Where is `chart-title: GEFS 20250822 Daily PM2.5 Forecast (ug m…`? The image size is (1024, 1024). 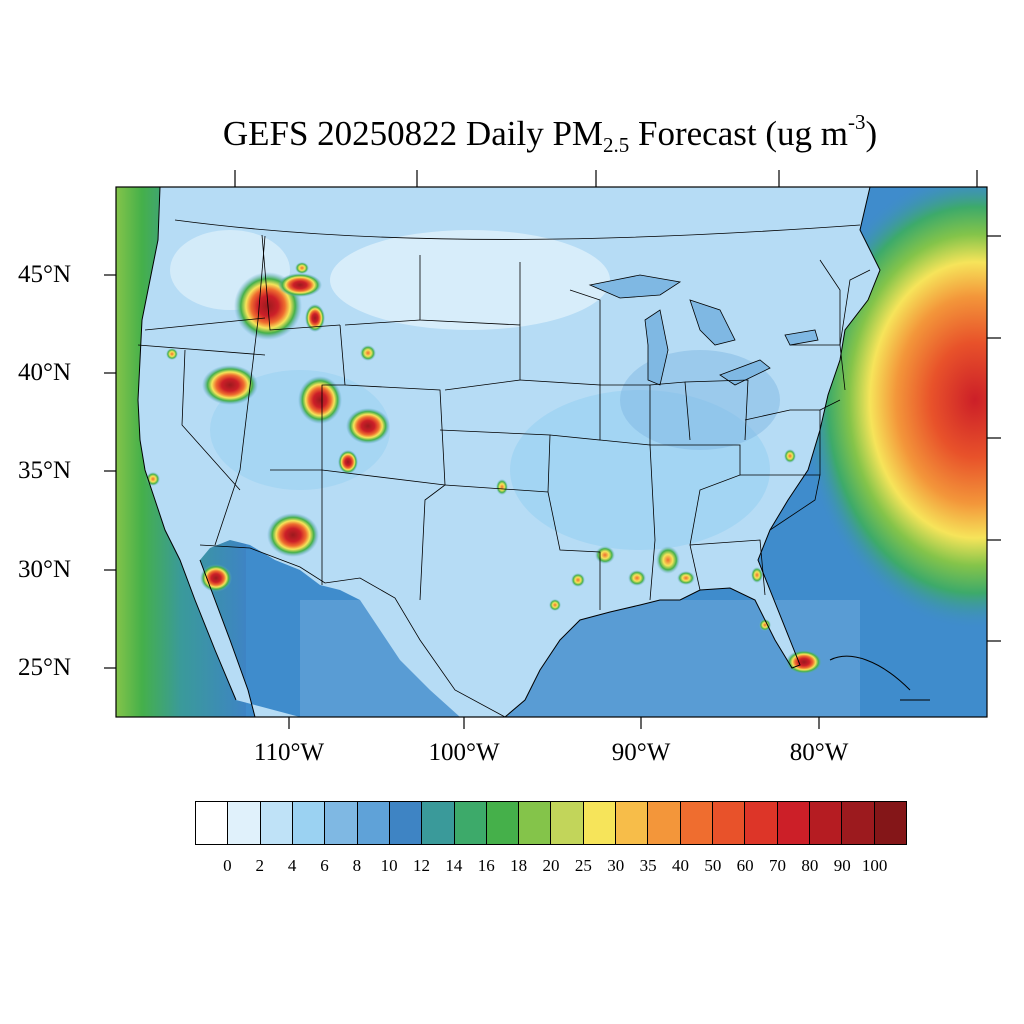
chart-title: GEFS 20250822 Daily PM2.5 Forecast (ug m… is located at coordinates (512, 134).